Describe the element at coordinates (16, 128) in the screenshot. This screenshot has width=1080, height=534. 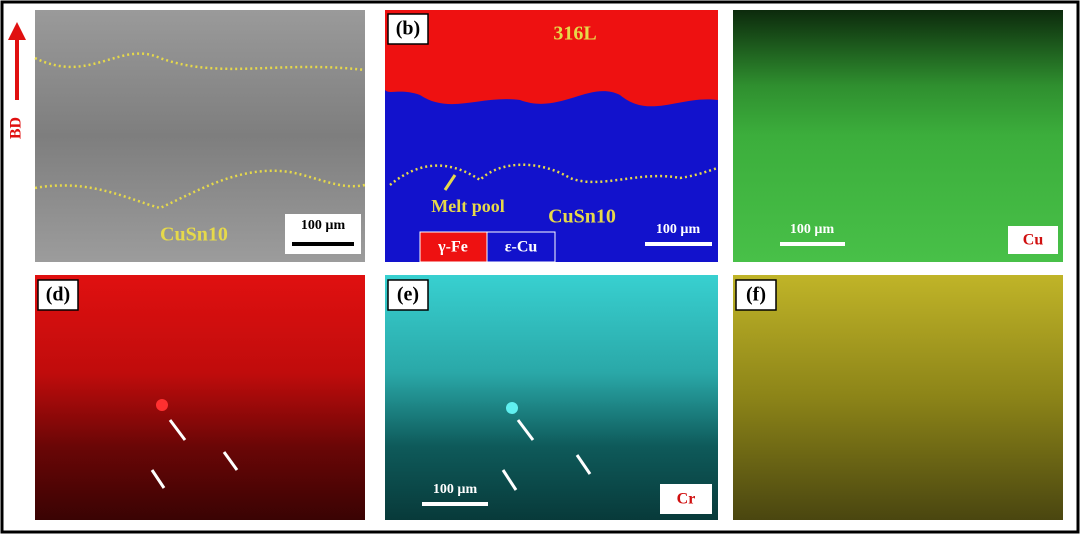
I see `bd-label: BD` at that location.